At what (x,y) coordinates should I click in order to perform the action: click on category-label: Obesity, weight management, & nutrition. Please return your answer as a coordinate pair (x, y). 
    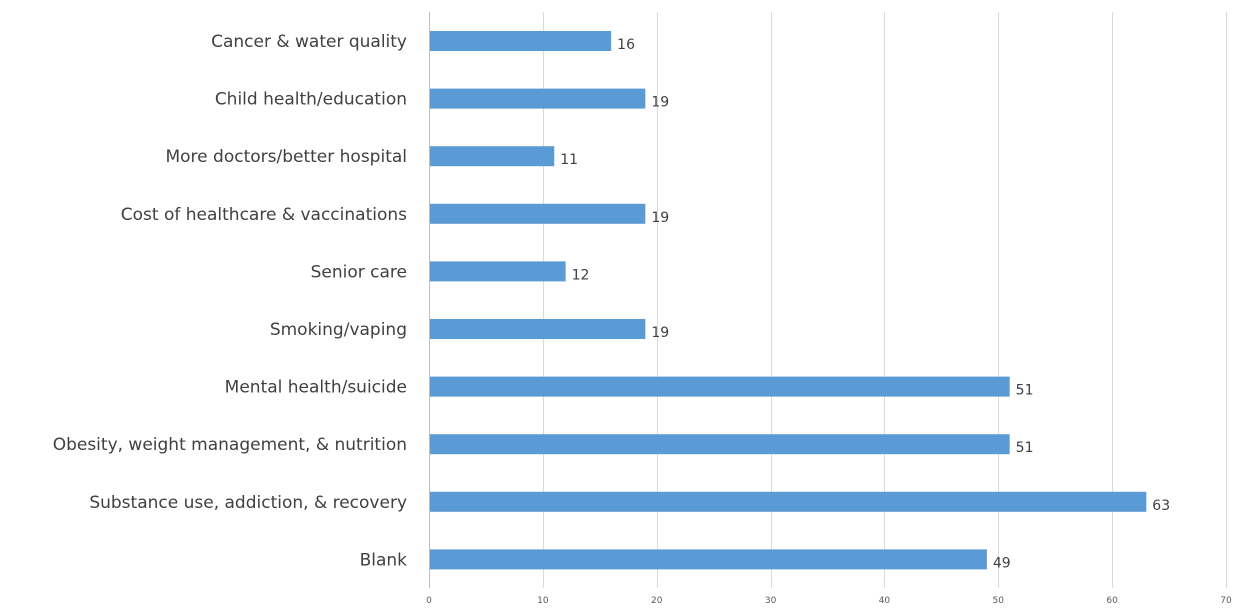
    Looking at the image, I should click on (230, 445).